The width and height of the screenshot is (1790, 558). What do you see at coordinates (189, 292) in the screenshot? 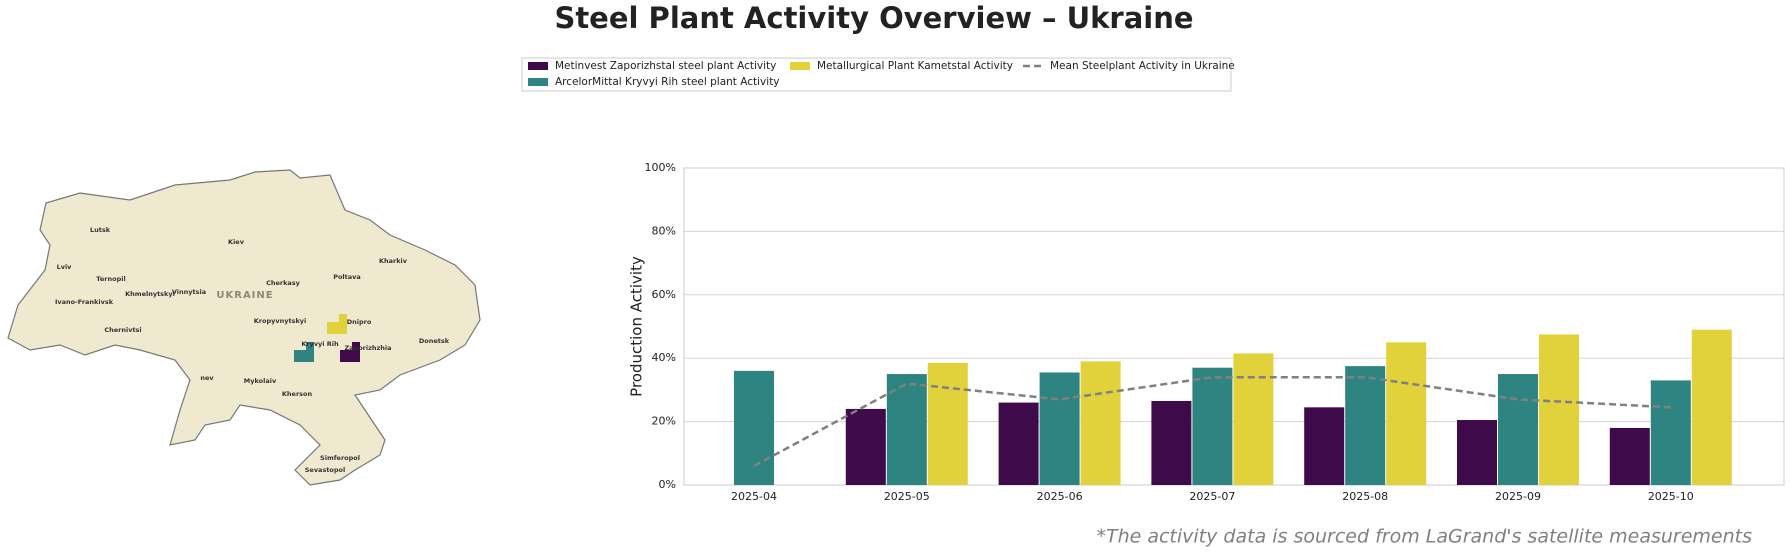
I see `map-label: Vinnytsia` at bounding box center [189, 292].